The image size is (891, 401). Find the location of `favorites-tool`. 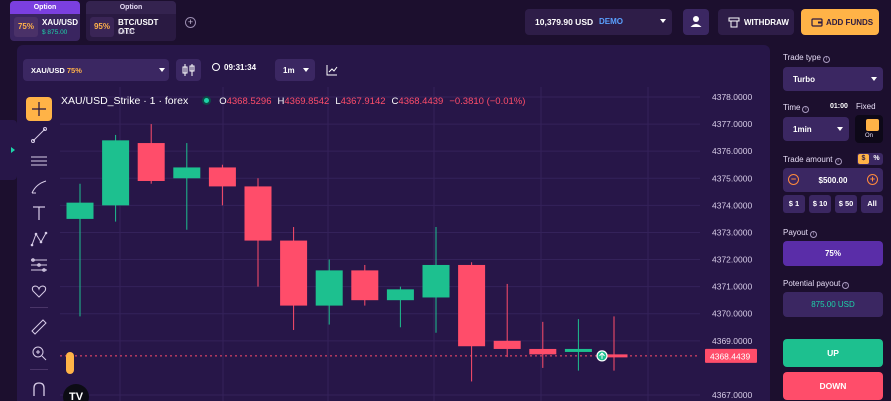

favorites-tool is located at coordinates (39, 291).